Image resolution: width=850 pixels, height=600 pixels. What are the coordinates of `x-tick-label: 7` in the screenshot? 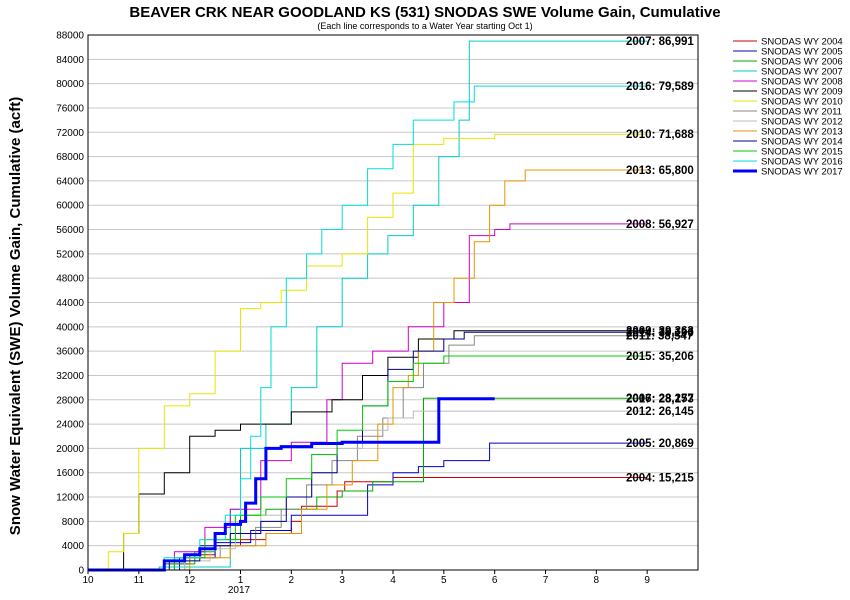 It's located at (546, 580).